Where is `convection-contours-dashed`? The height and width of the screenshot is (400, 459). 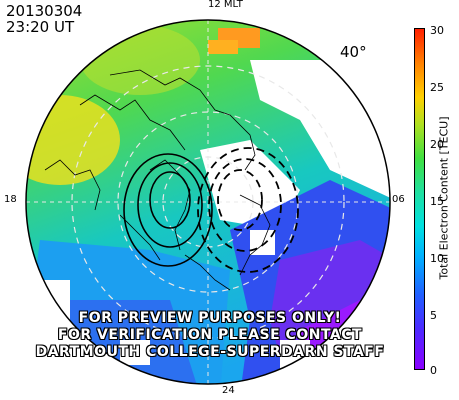 convection-contours-dashed is located at coordinates (248, 210).